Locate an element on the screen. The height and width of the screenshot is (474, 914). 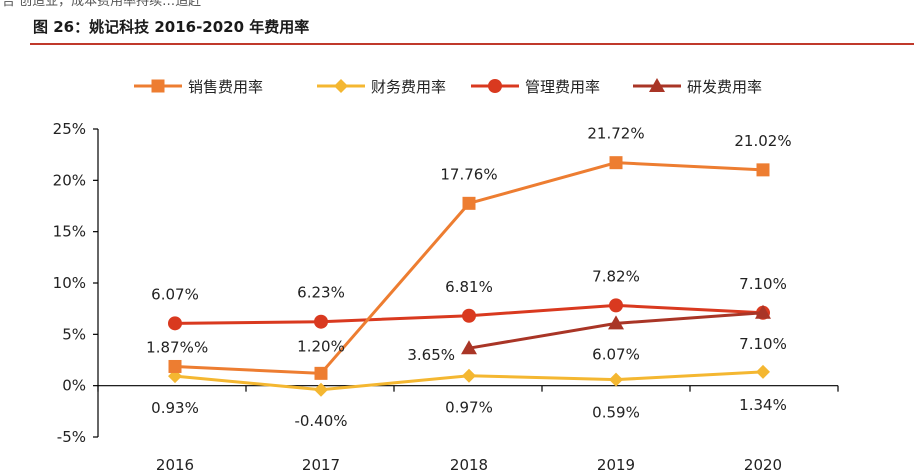
data-label: 3.65% is located at coordinates (431, 355).